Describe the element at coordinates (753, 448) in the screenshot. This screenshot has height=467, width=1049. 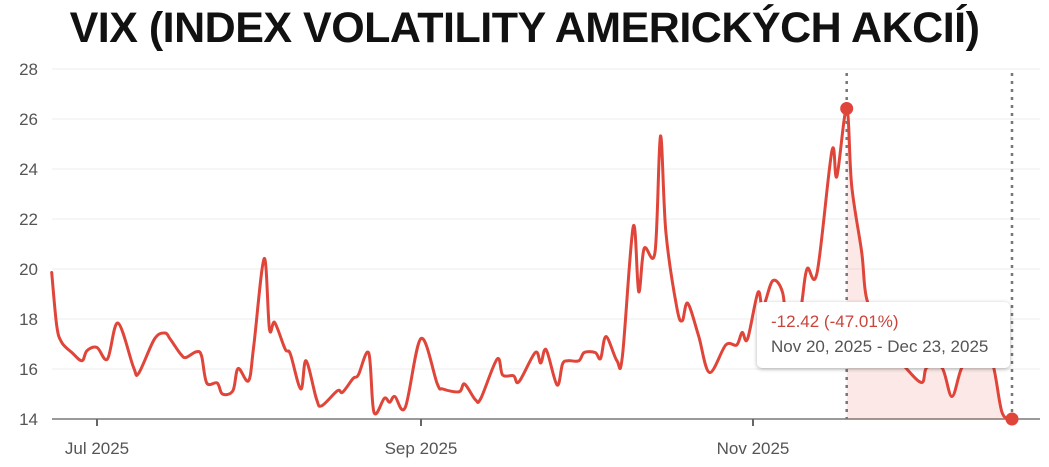
I see `x-tick-label: Nov 2025` at that location.